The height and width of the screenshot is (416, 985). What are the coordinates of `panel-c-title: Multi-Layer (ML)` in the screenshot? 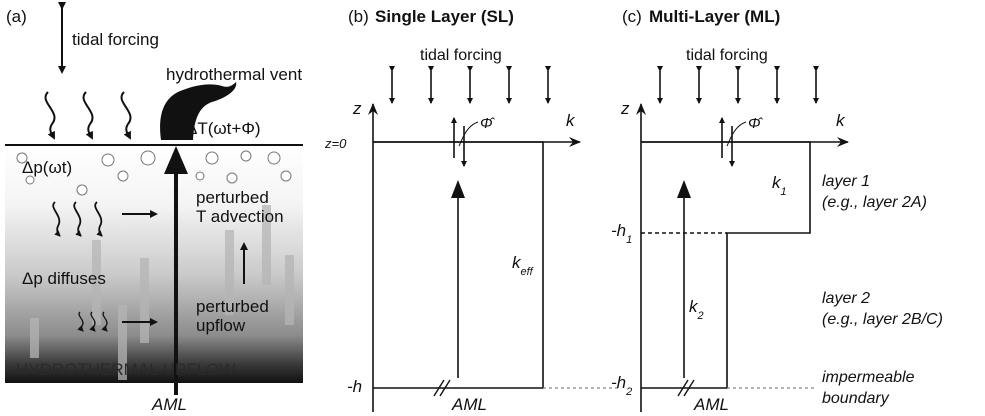 It's located at (714, 16).